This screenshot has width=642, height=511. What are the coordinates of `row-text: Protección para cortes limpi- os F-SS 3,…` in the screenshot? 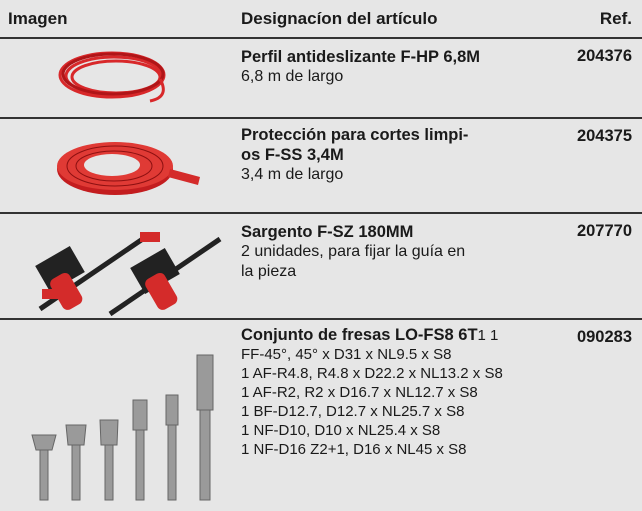 It's located at (406, 155).